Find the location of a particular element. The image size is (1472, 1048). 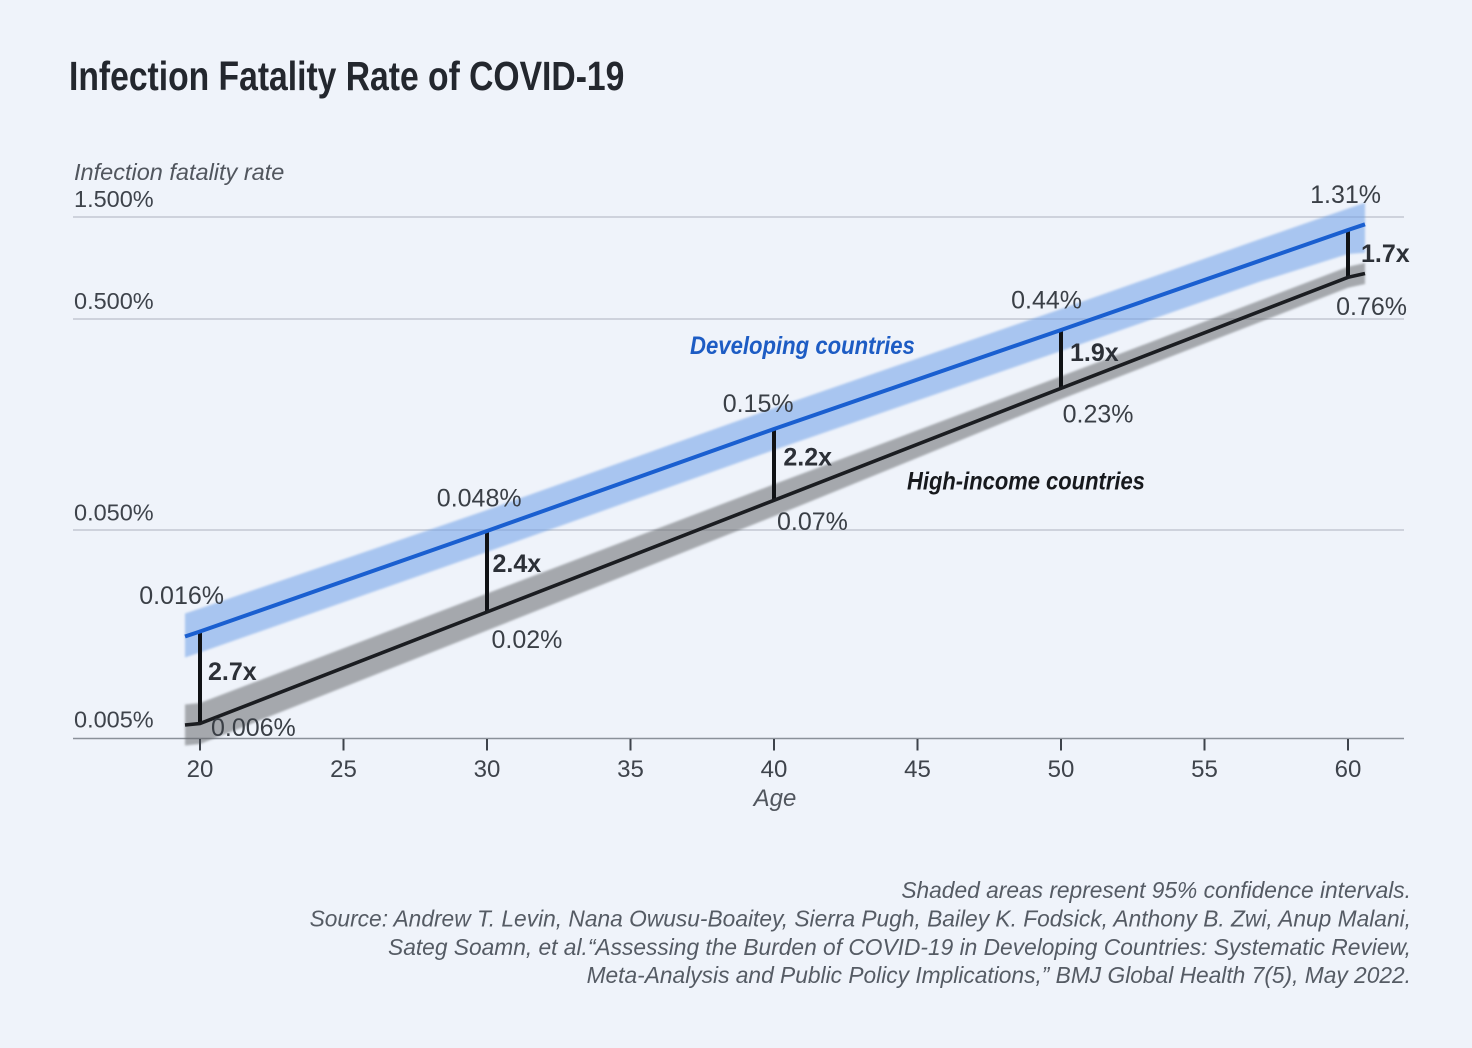

svg-text: Infection fatality rate is located at coordinates (179, 172).